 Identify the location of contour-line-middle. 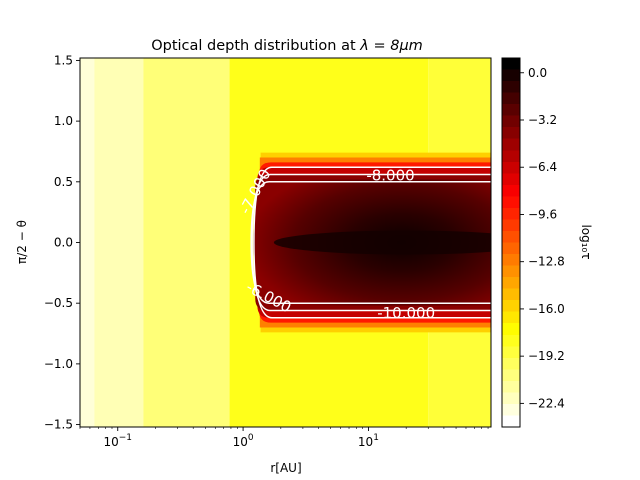
(371, 242).